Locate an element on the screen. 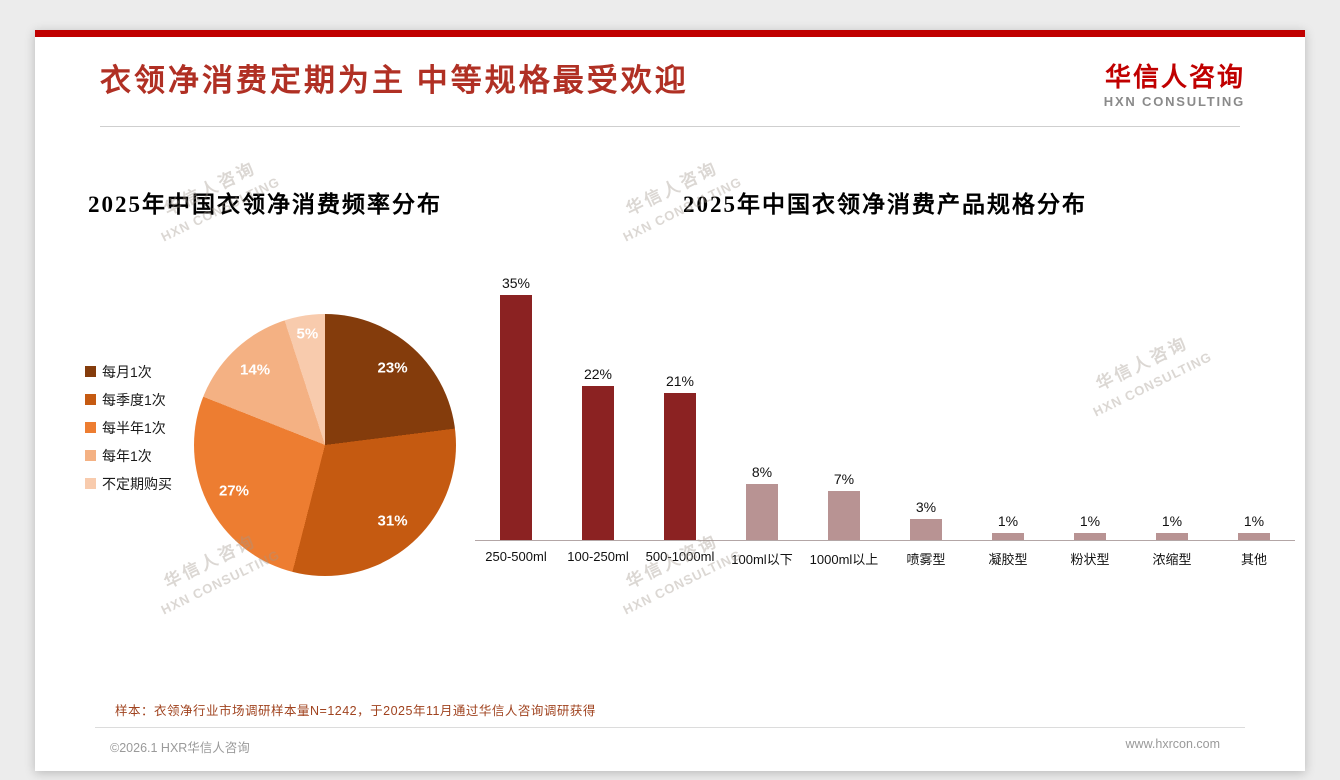 The width and height of the screenshot is (1340, 780). bar-value-label: 22% is located at coordinates (598, 373).